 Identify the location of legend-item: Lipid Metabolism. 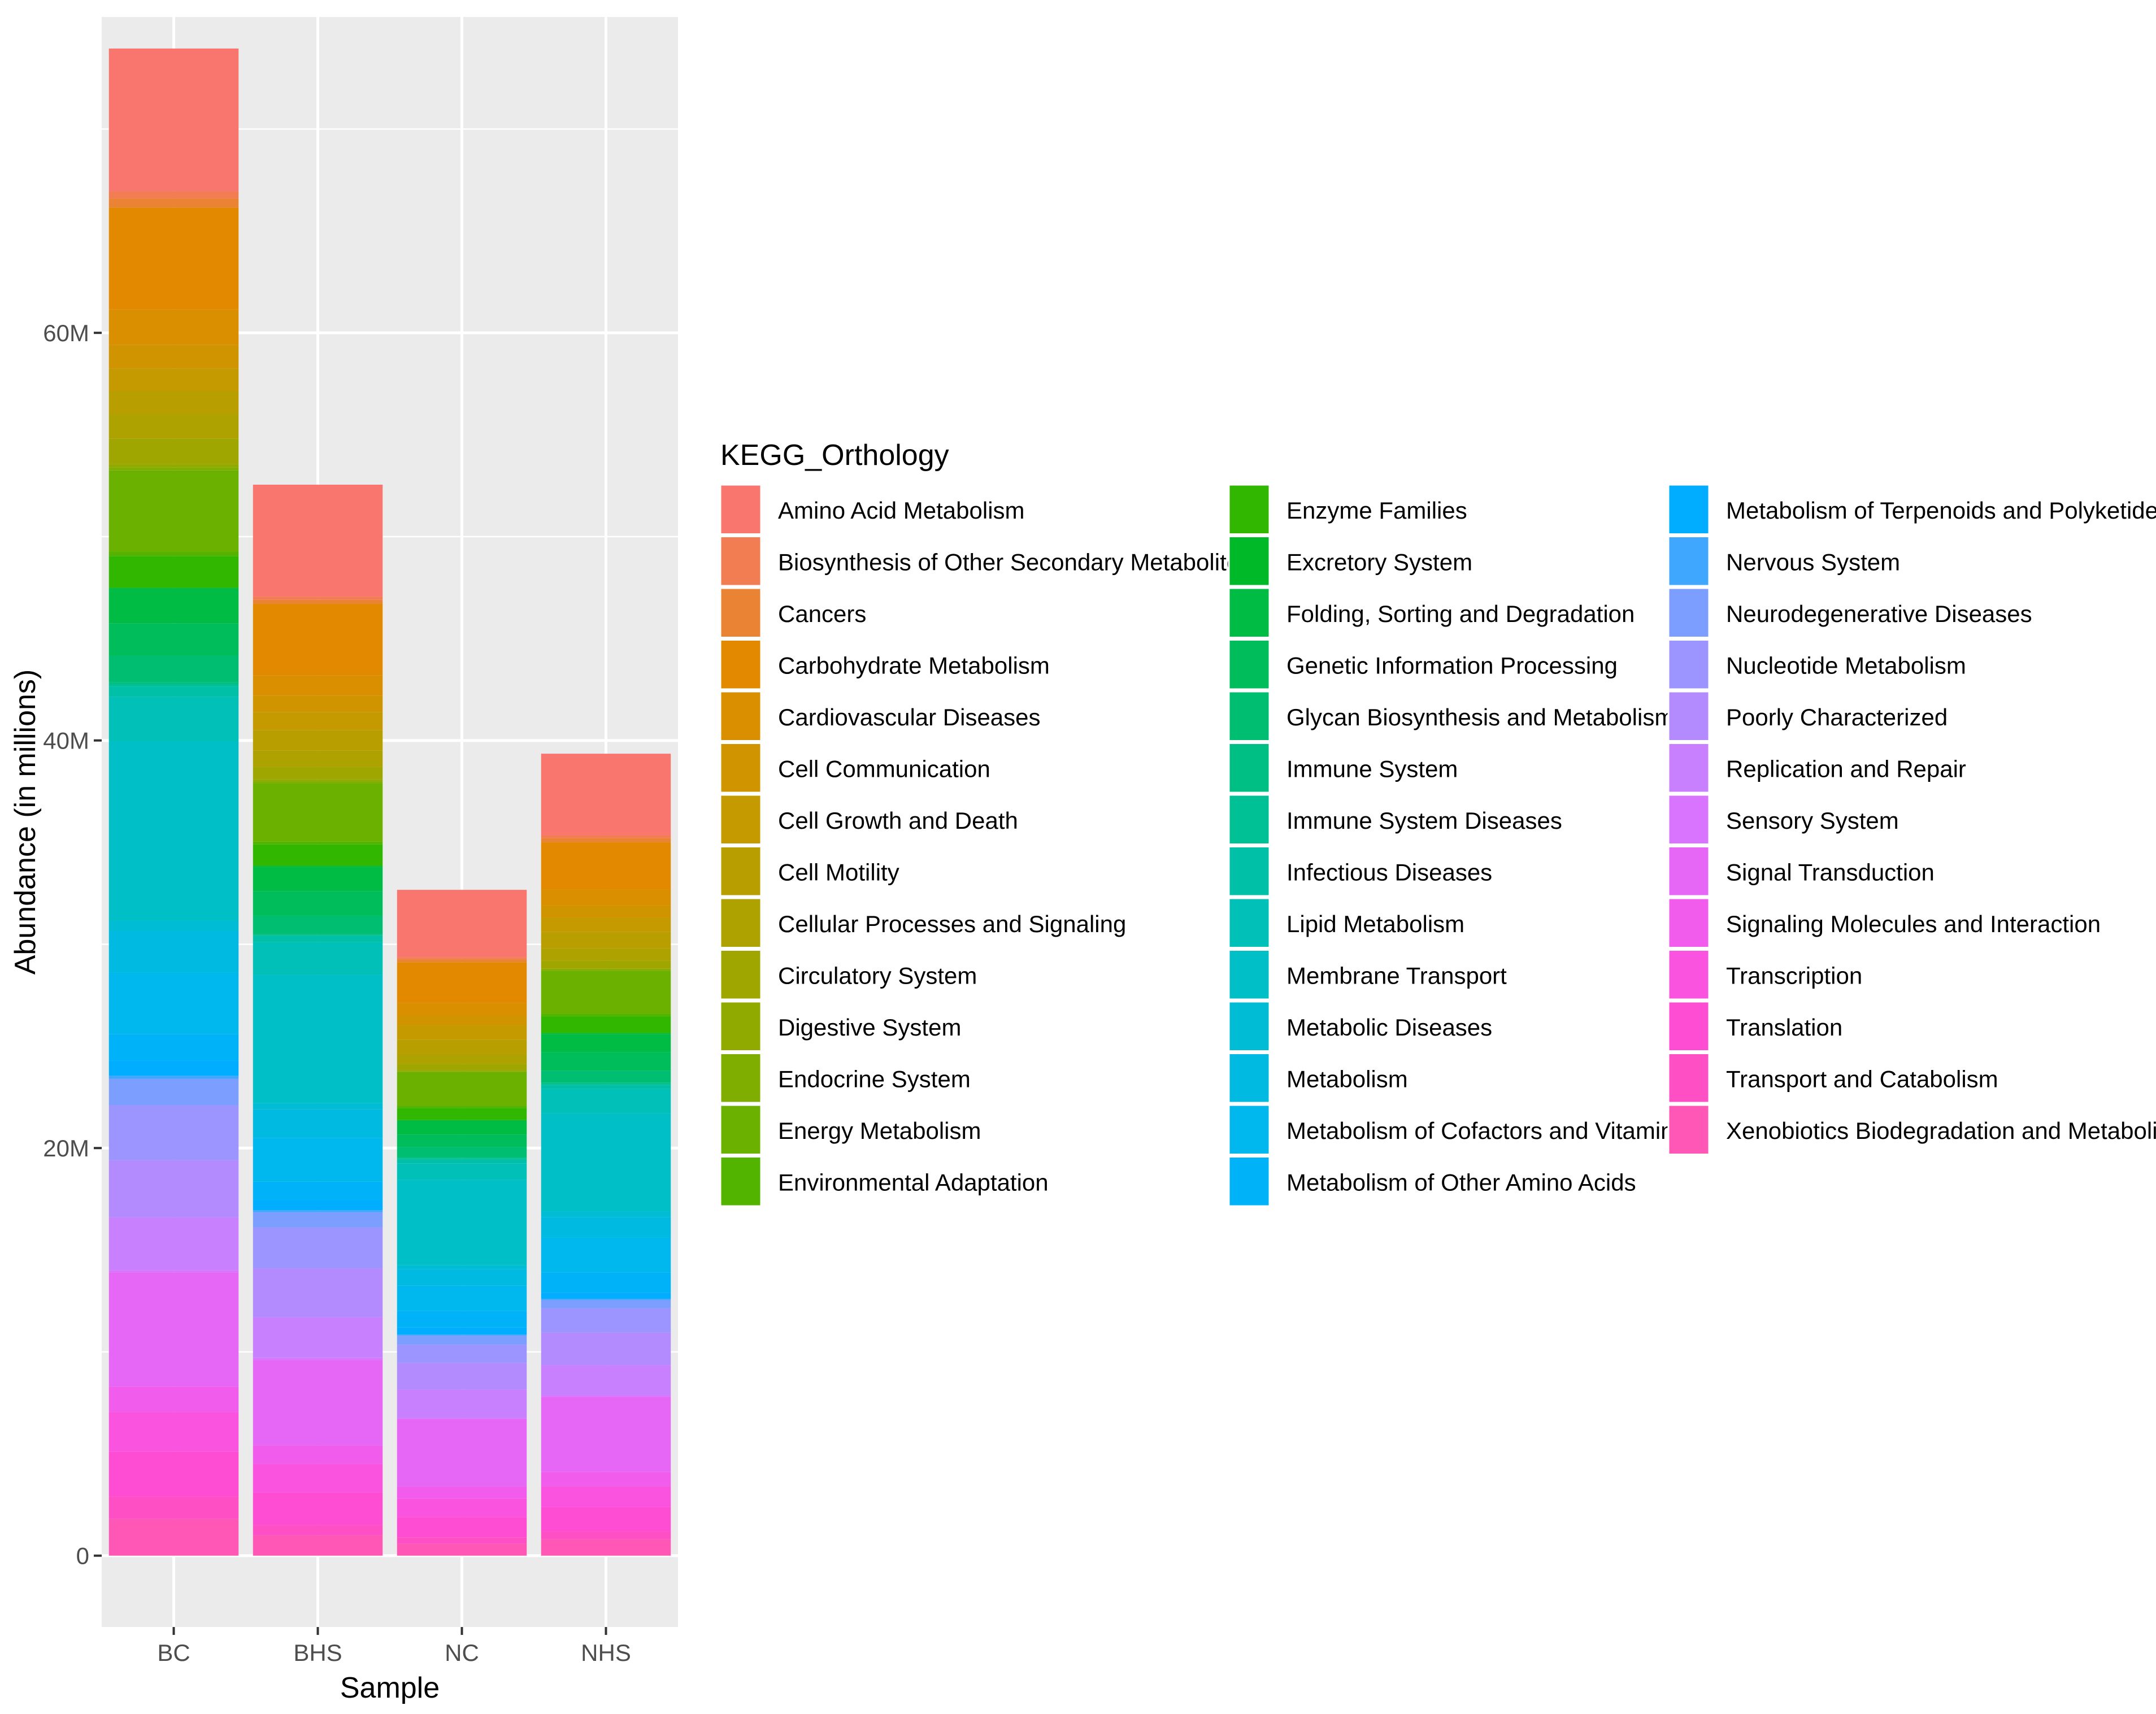
(1346, 923).